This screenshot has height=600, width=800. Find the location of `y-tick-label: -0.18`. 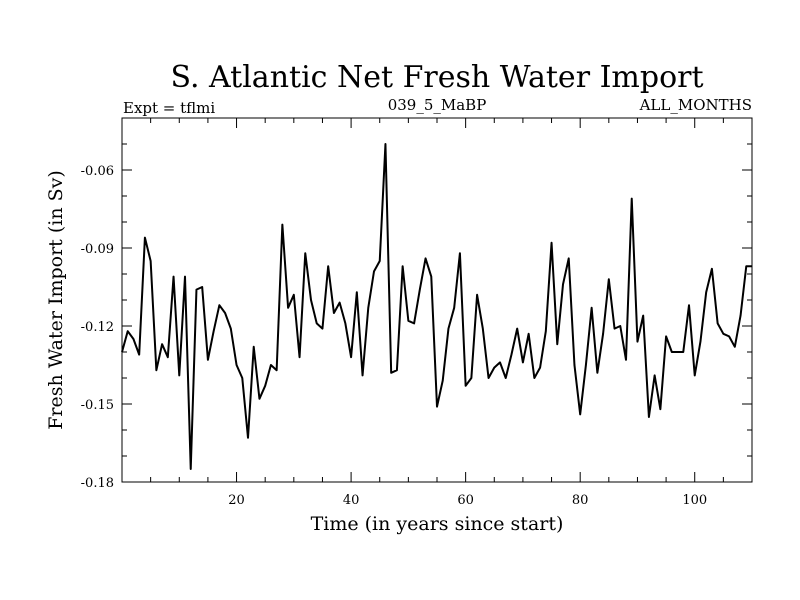

y-tick-label: -0.18 is located at coordinates (97, 483).